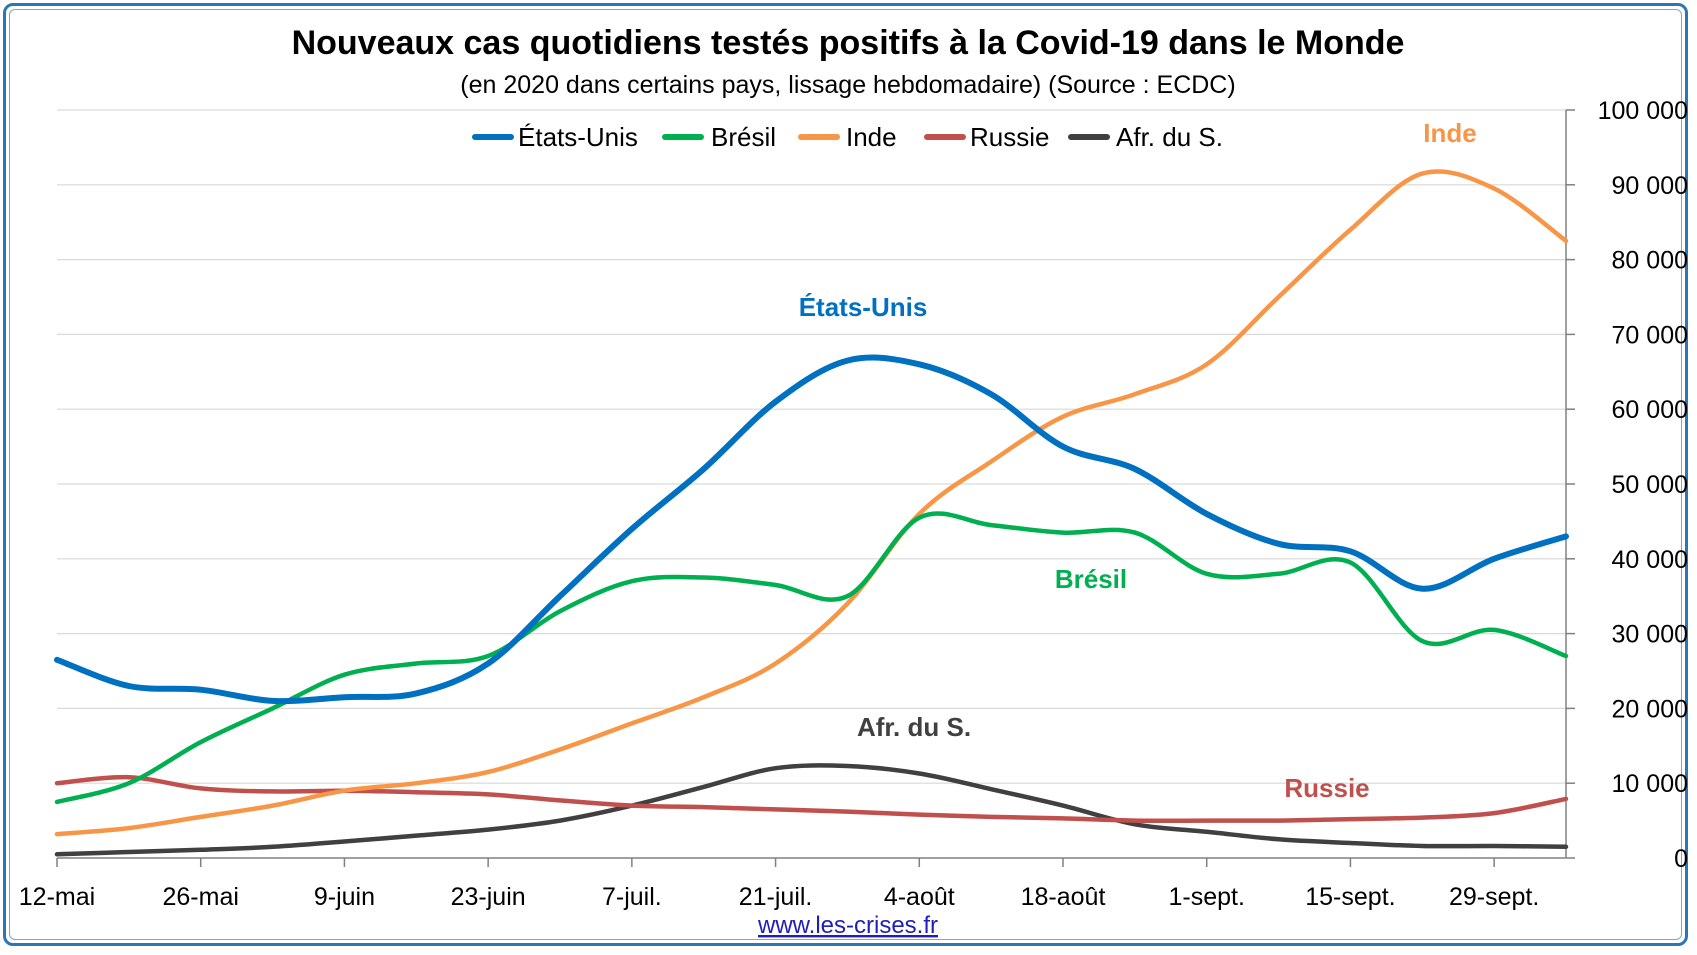  I want to click on x-tick-label: 21-juil., so click(776, 897).